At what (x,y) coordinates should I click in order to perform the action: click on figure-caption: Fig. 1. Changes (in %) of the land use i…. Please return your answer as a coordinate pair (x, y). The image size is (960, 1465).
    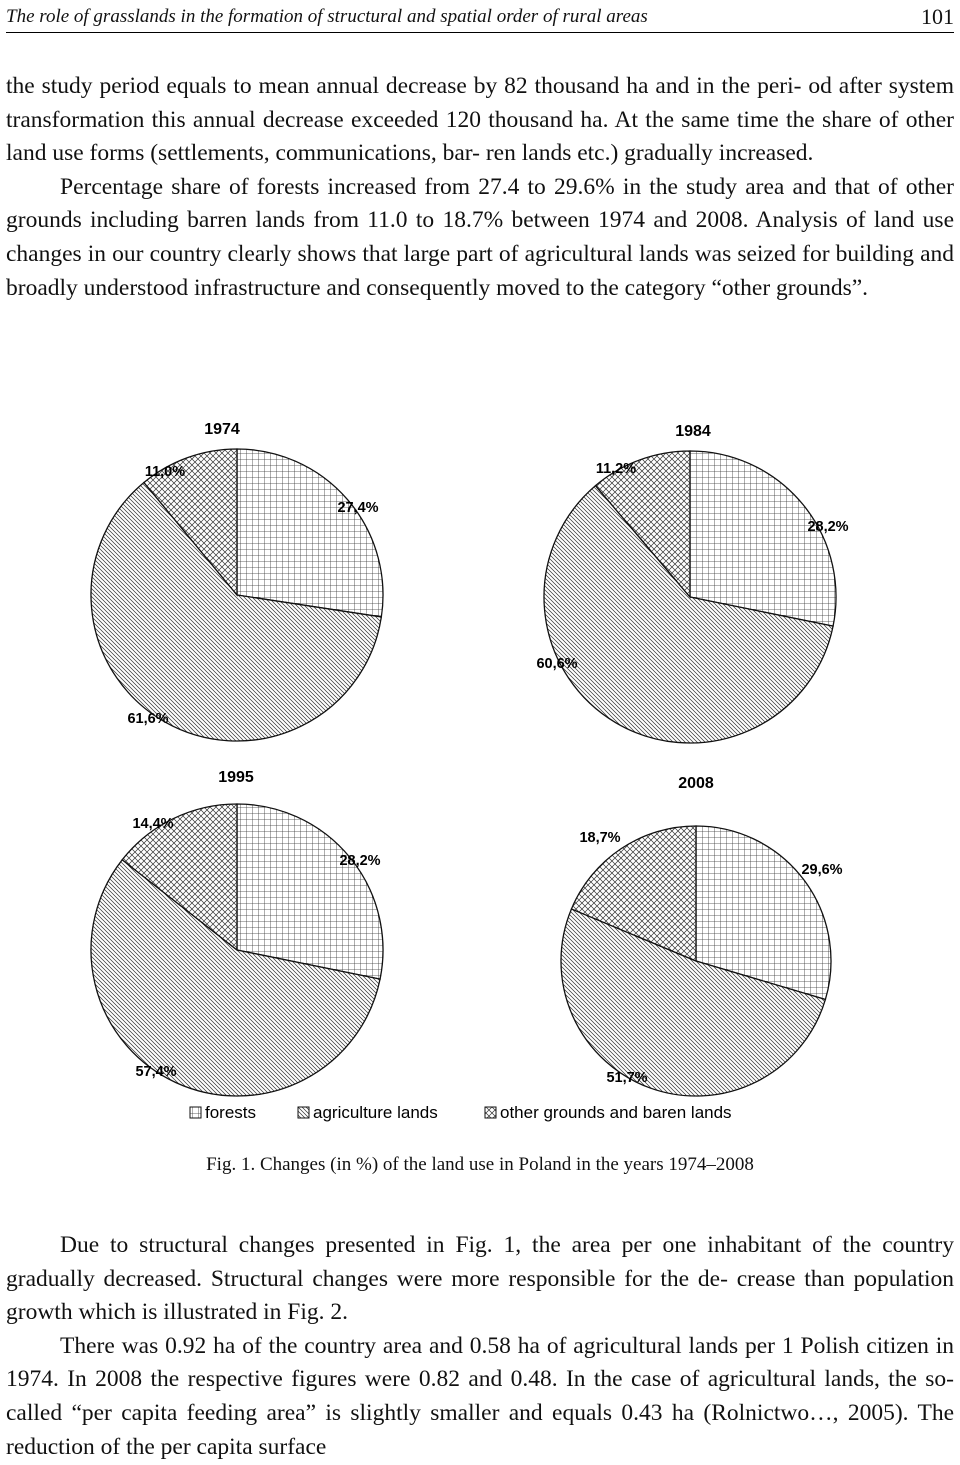
    Looking at the image, I should click on (480, 1164).